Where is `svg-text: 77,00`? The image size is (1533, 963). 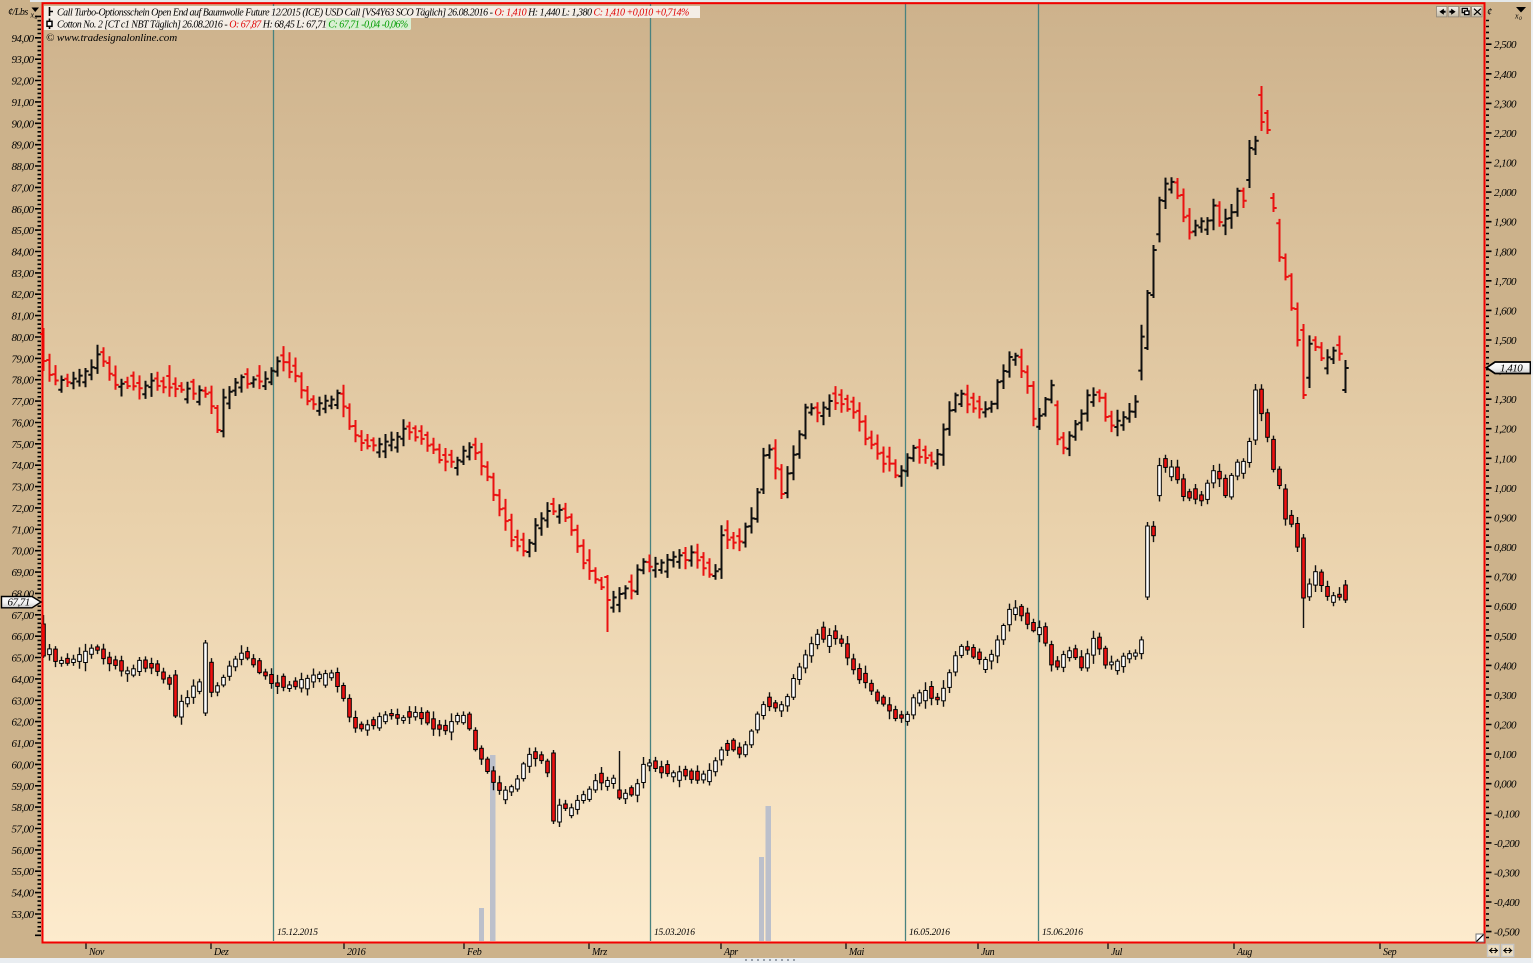 svg-text: 77,00 is located at coordinates (22, 402).